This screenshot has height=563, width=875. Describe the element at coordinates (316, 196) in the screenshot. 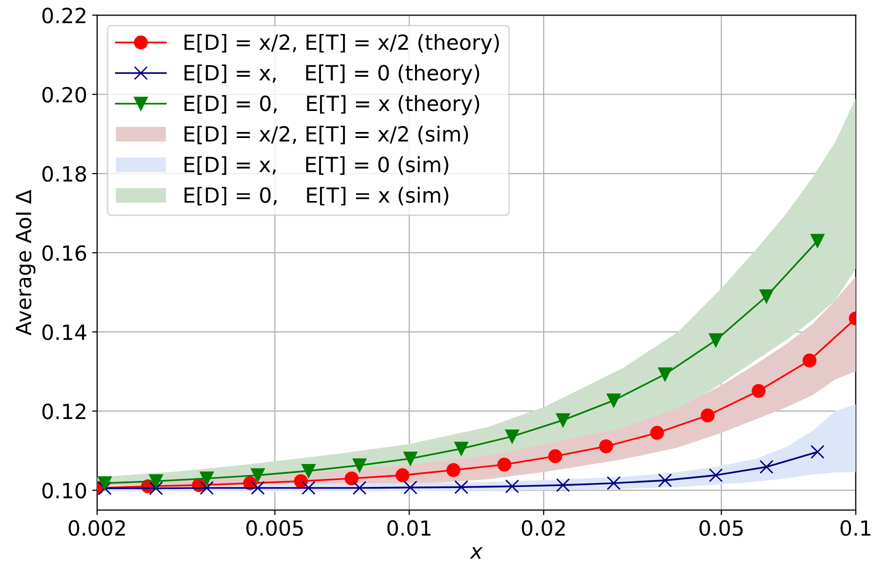

I see `legend-label: E[D] = 0, E[T] = x (sim)` at that location.